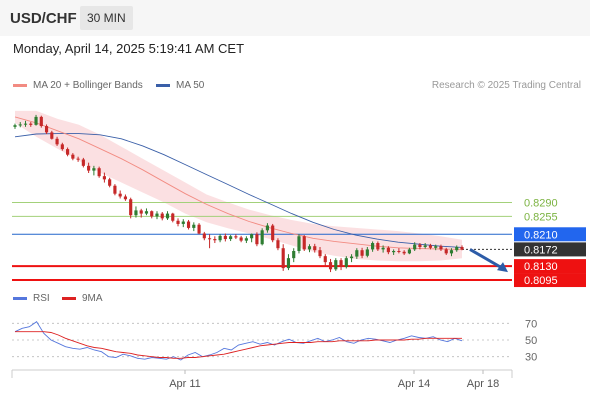 The image size is (590, 400). I want to click on rsi-series-RSI, so click(238, 341).